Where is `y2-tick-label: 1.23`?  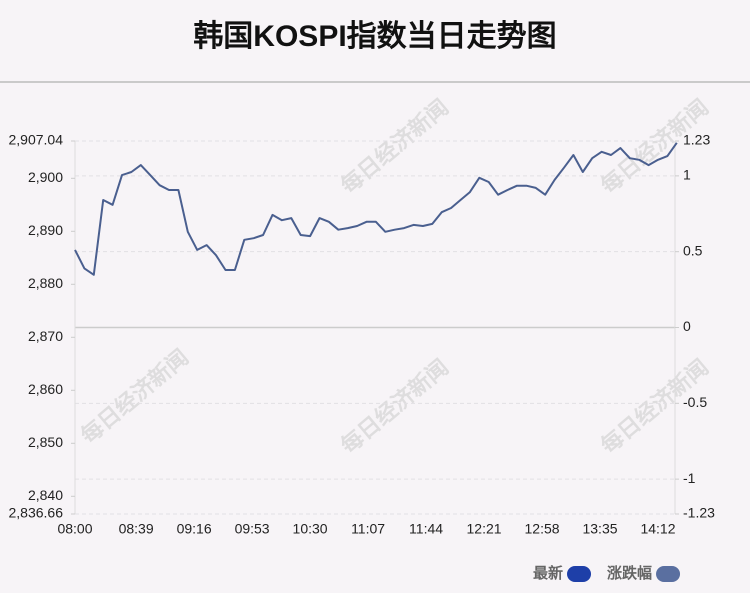
y2-tick-label: 1.23 is located at coordinates (696, 140).